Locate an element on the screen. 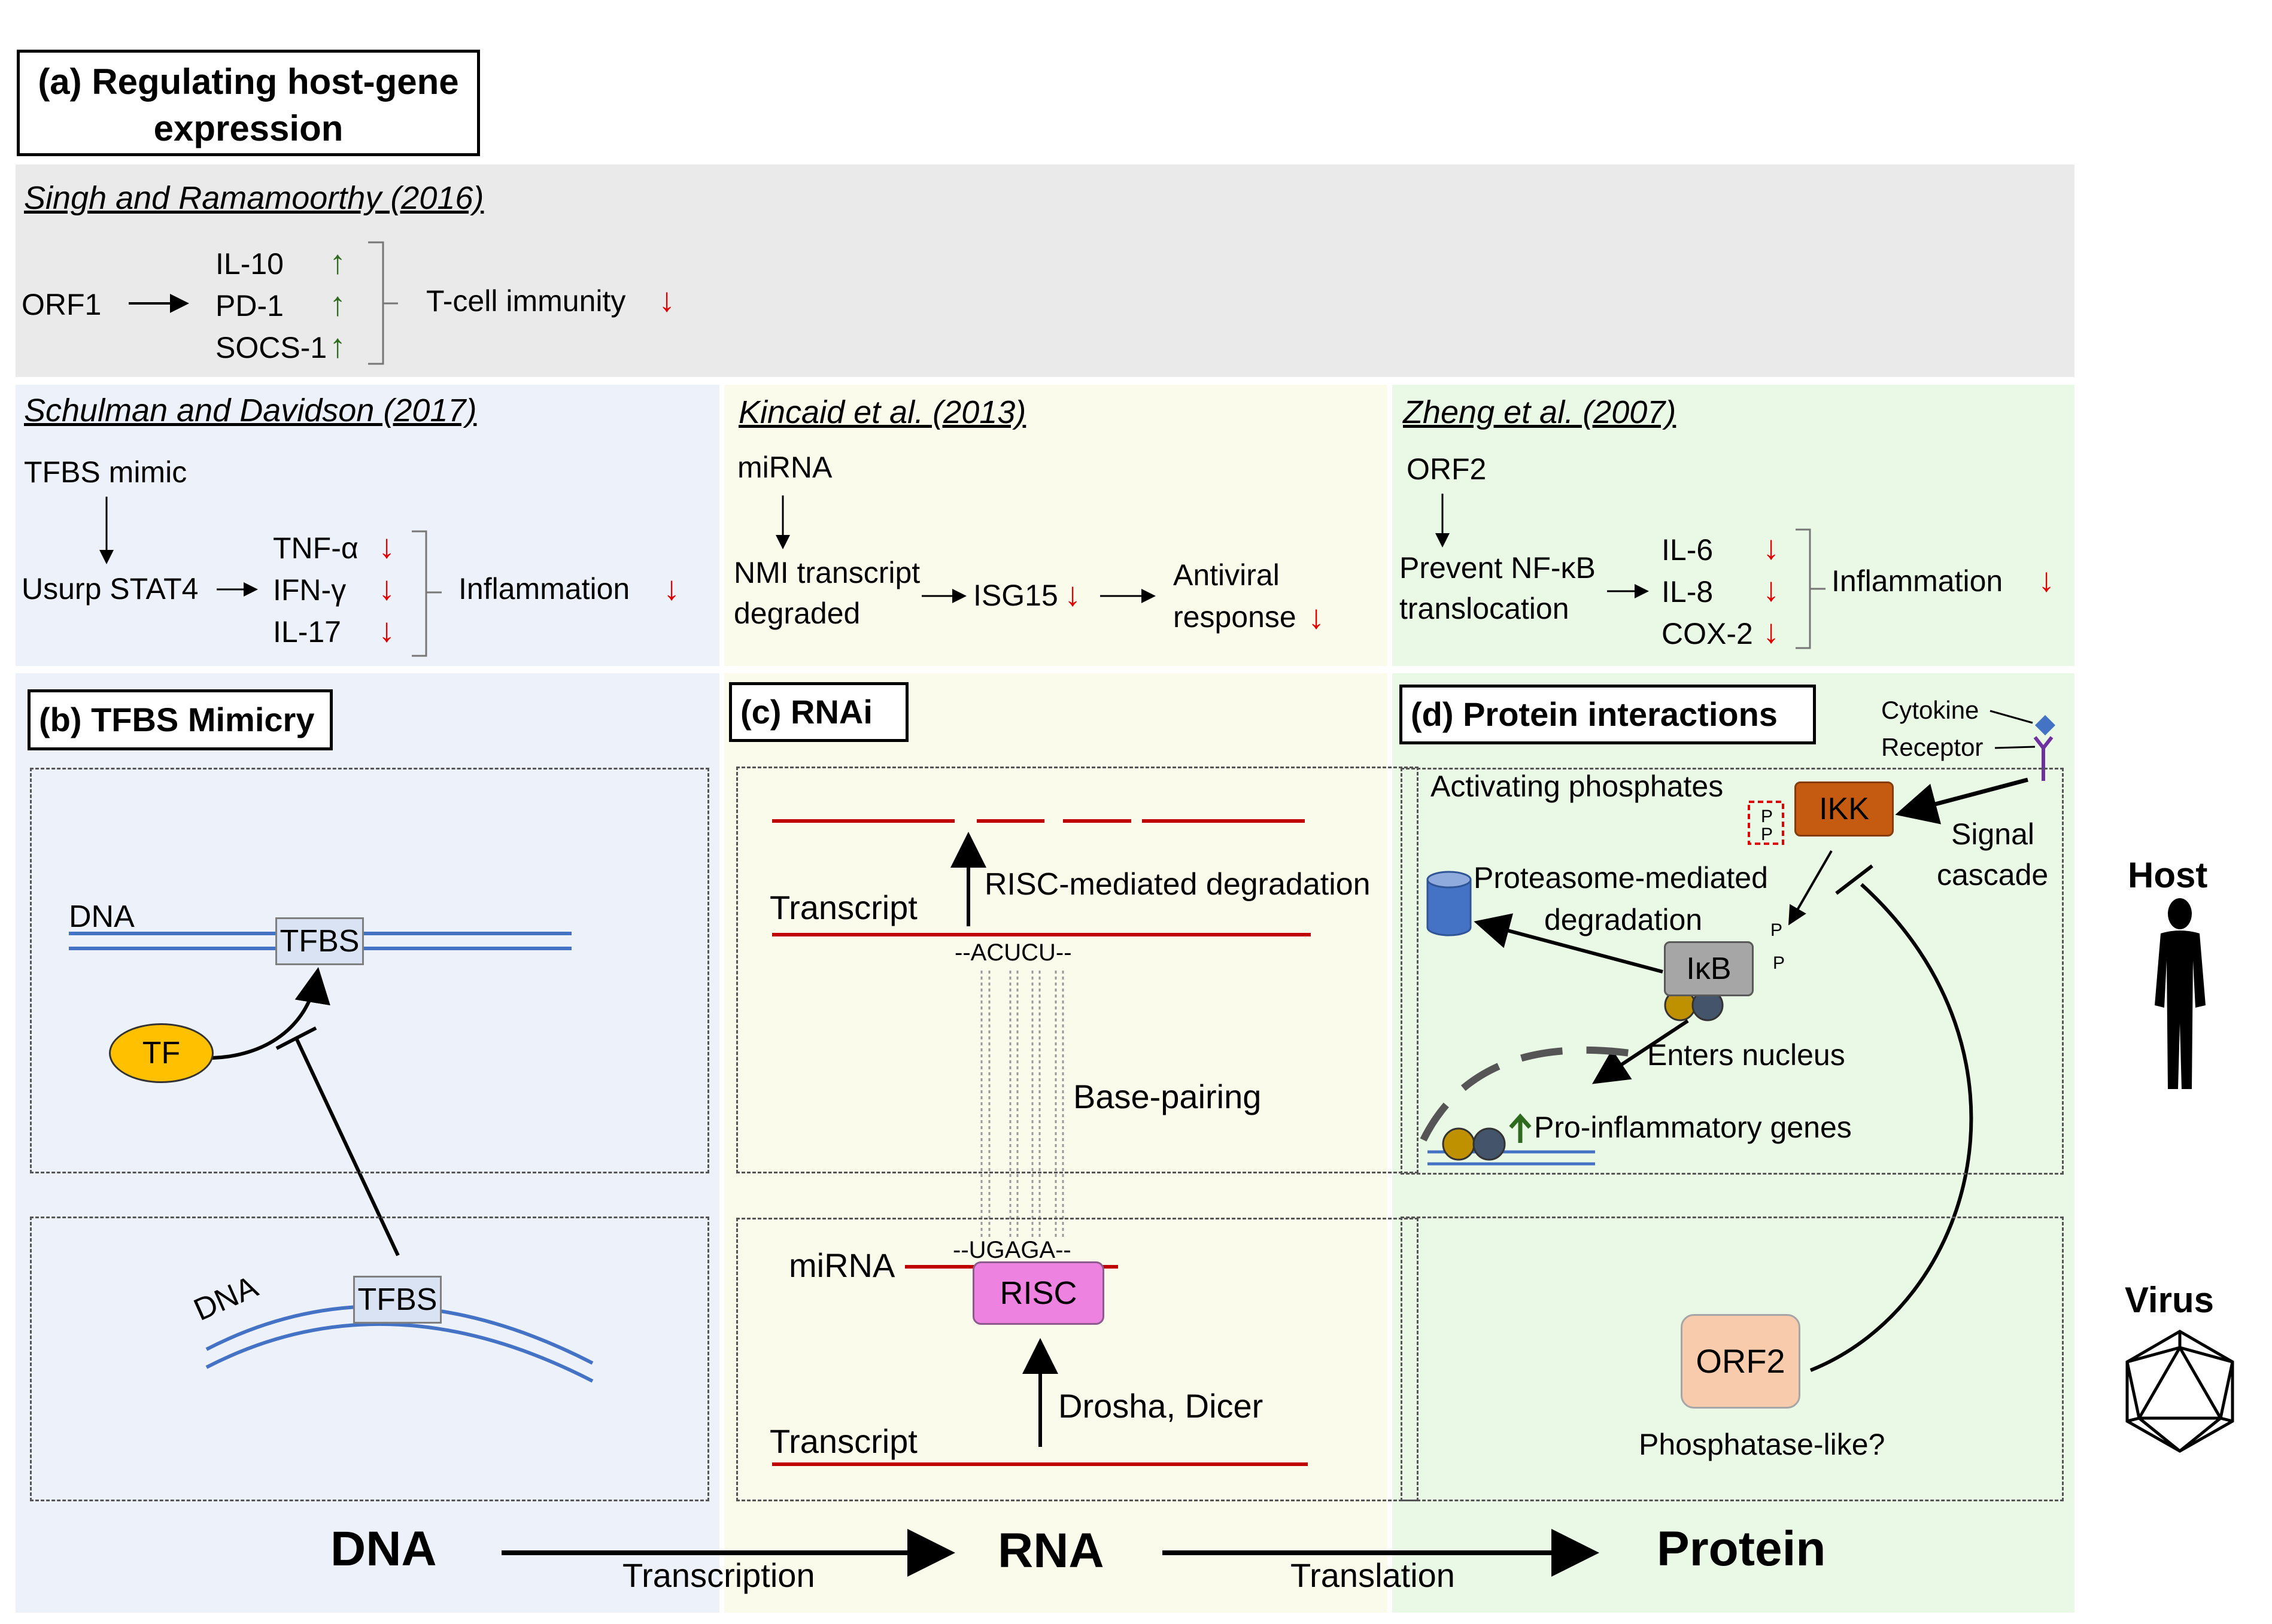  base-pairing-lines is located at coordinates (1022, 1106).